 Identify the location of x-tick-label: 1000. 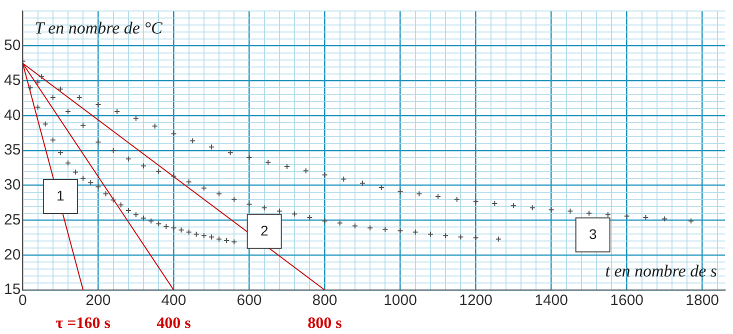
(400, 301).